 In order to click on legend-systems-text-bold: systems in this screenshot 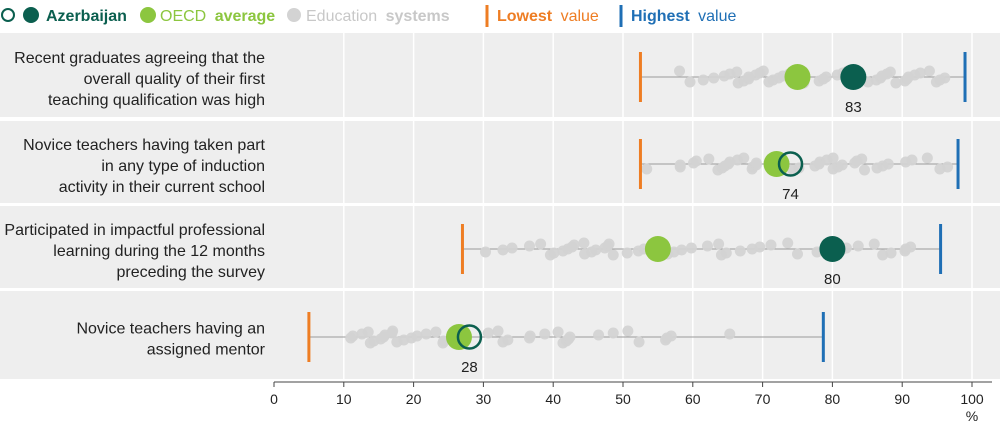, I will do `click(418, 16)`.